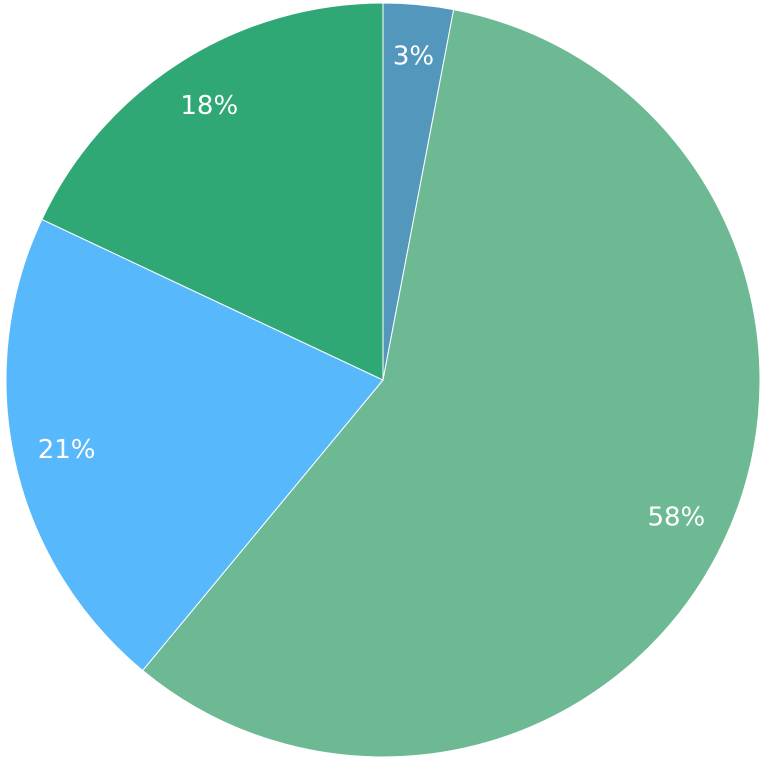 The height and width of the screenshot is (760, 764). I want to click on slice-label: 18%, so click(209, 106).